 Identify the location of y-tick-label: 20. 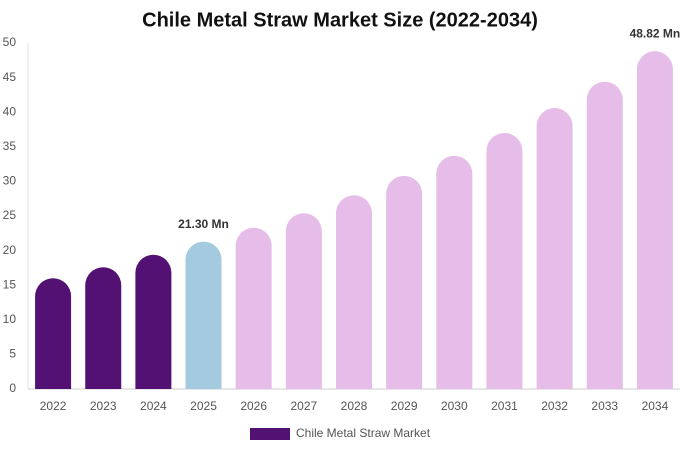
(10, 250).